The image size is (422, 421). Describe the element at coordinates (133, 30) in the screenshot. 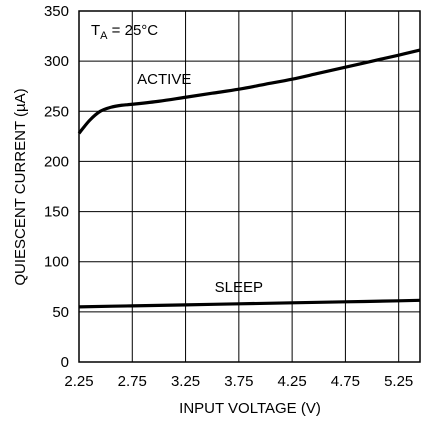

I see `condition-label-suffix: = 25°C` at that location.